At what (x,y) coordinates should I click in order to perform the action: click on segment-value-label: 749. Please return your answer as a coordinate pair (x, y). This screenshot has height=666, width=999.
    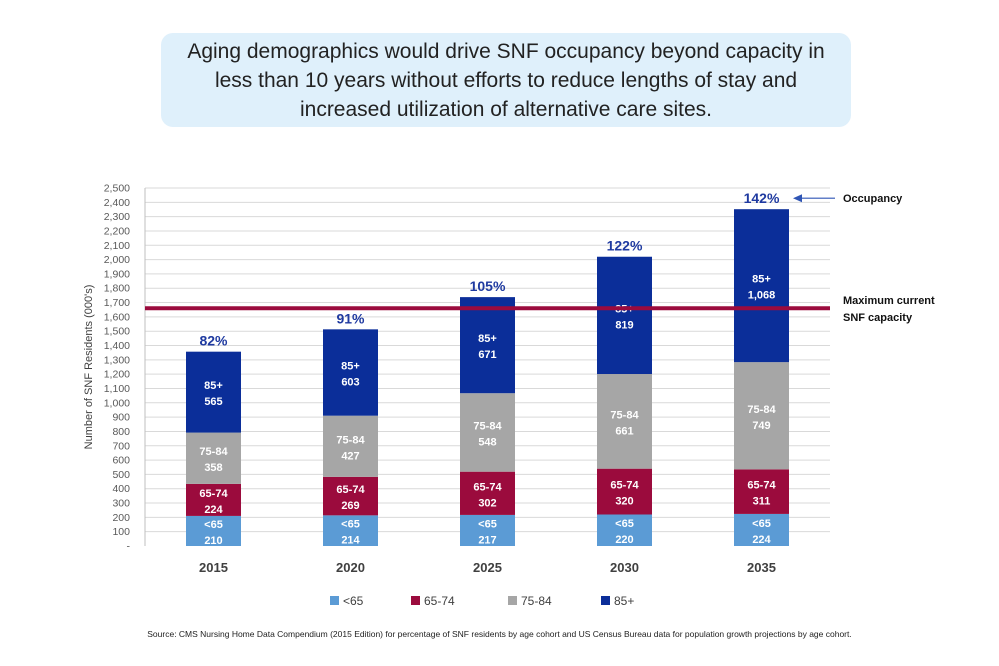
    Looking at the image, I should click on (761, 426).